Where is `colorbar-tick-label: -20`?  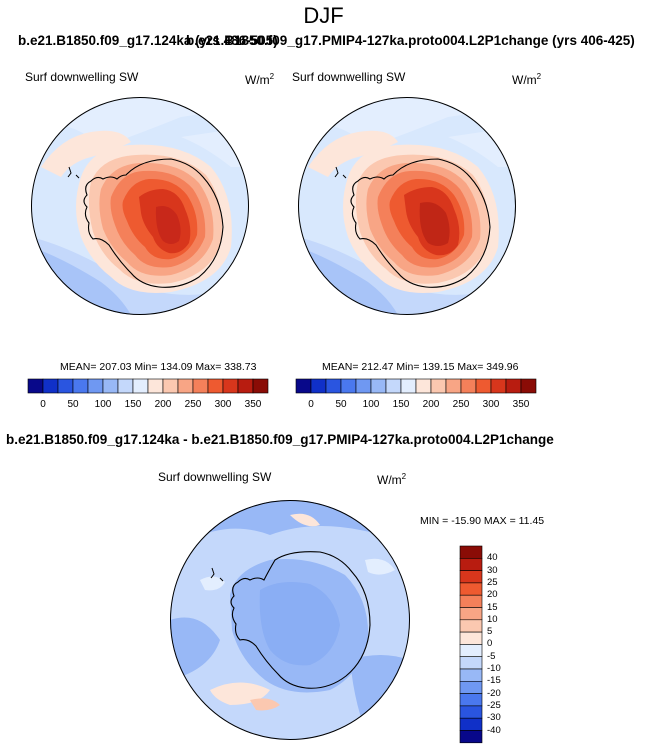
colorbar-tick-label: -20 is located at coordinates (494, 693).